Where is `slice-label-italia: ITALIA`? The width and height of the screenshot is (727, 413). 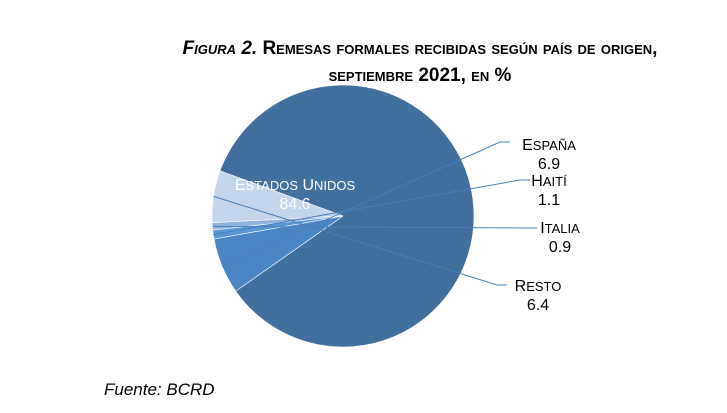
slice-label-italia: ITALIA is located at coordinates (560, 228).